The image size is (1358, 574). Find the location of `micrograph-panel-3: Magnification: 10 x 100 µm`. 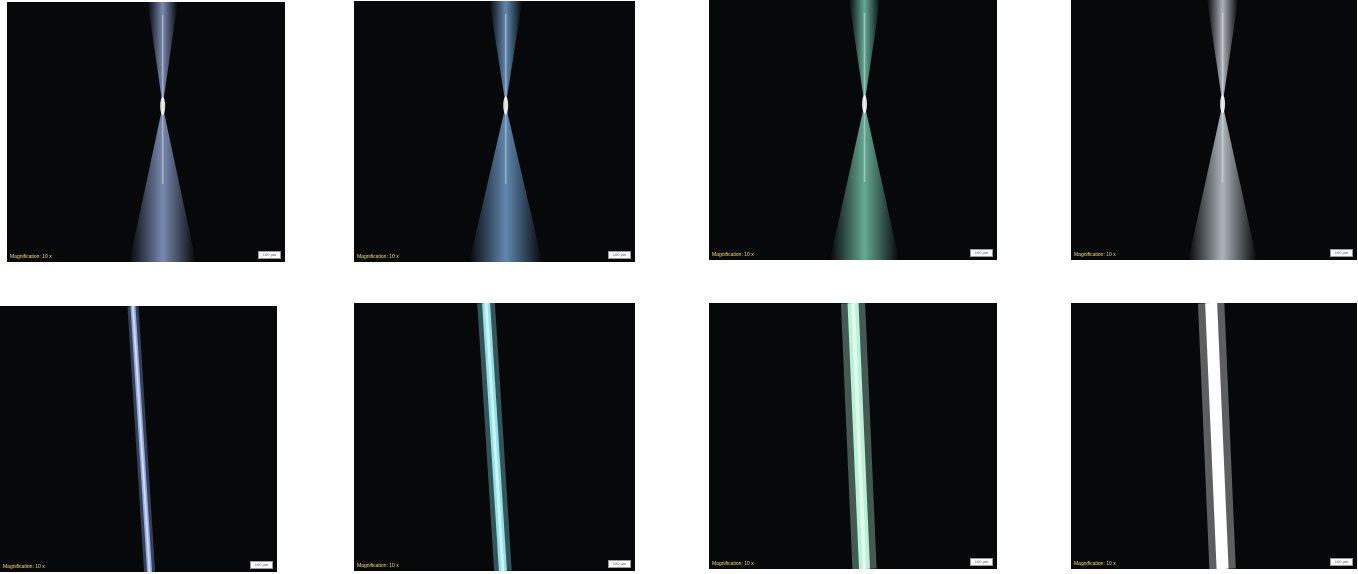

micrograph-panel-3: Magnification: 10 x 100 µm is located at coordinates (853, 130).